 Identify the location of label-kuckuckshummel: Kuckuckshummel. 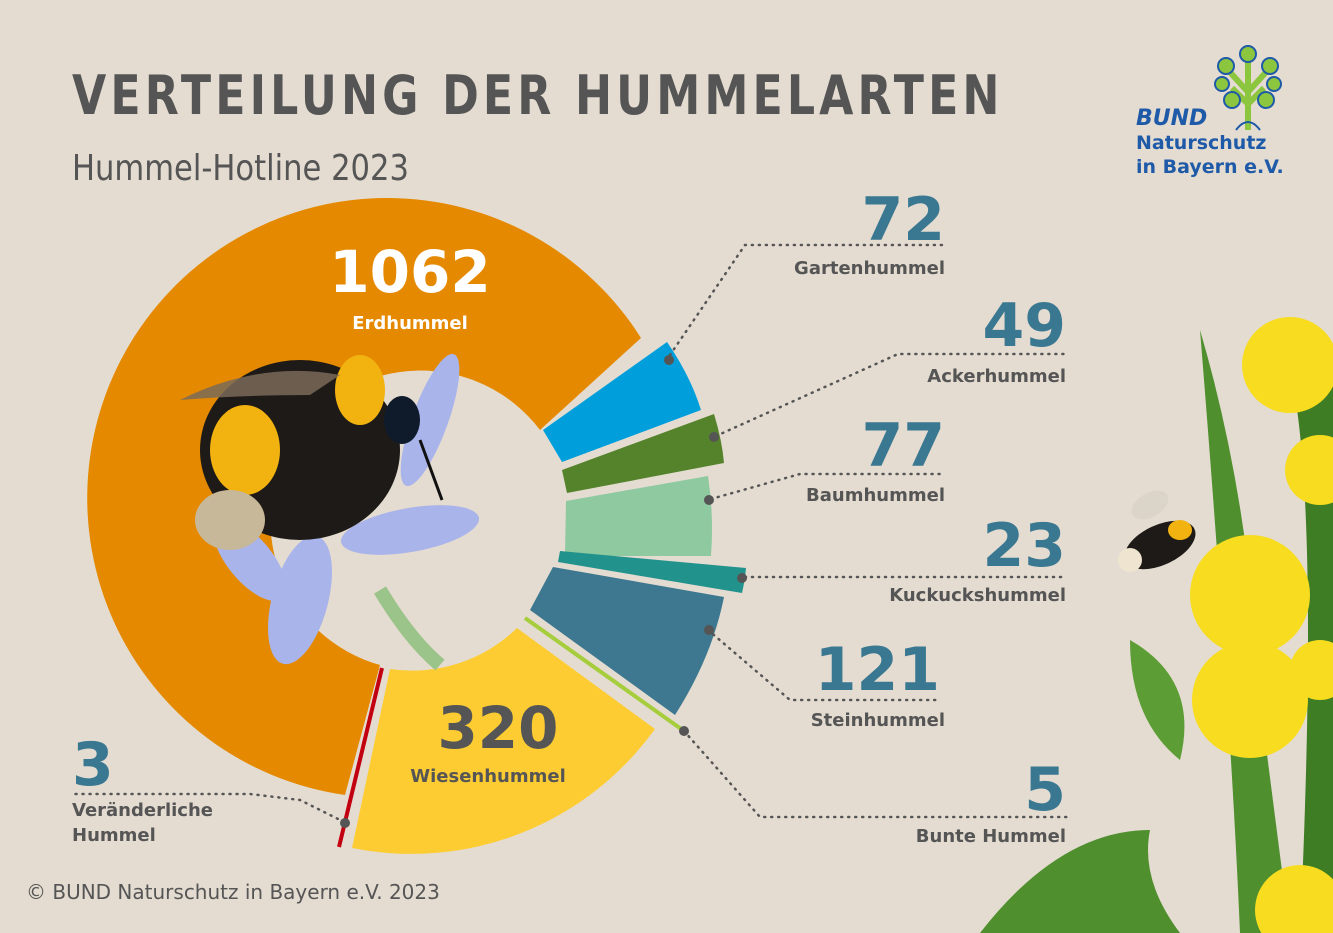
(977, 595).